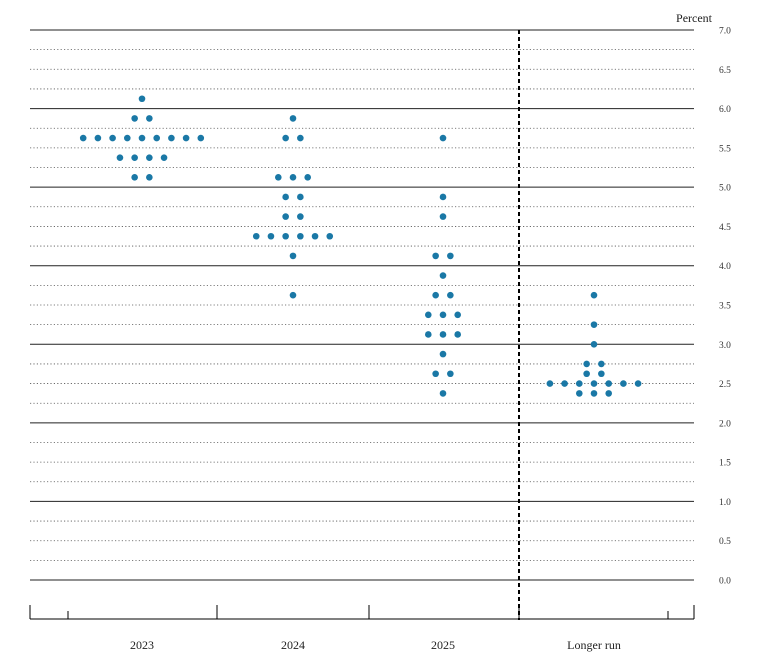 Image resolution: width=763 pixels, height=664 pixels. Describe the element at coordinates (725, 346) in the screenshot. I see `y-tick-label: 3.0` at that location.